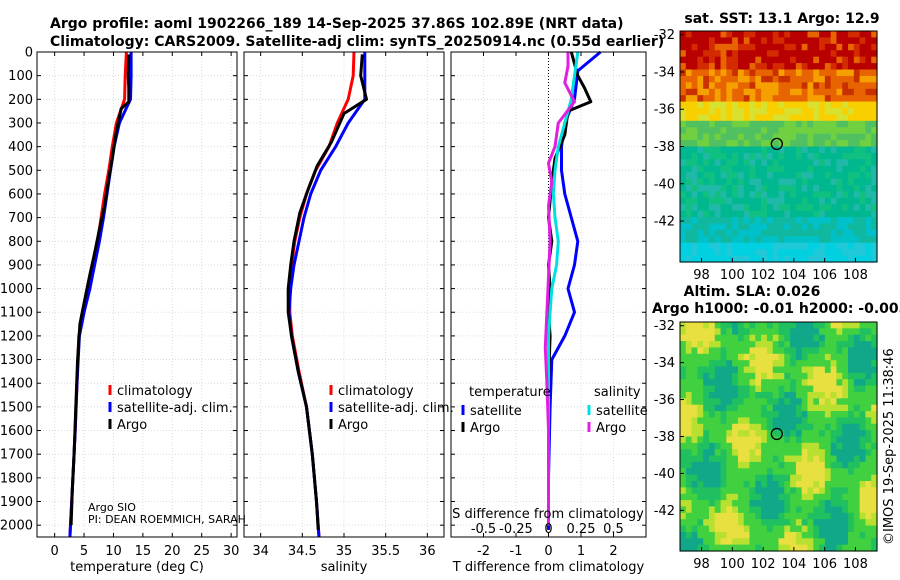  I want to click on y-tick-label: 500, so click(20, 171).